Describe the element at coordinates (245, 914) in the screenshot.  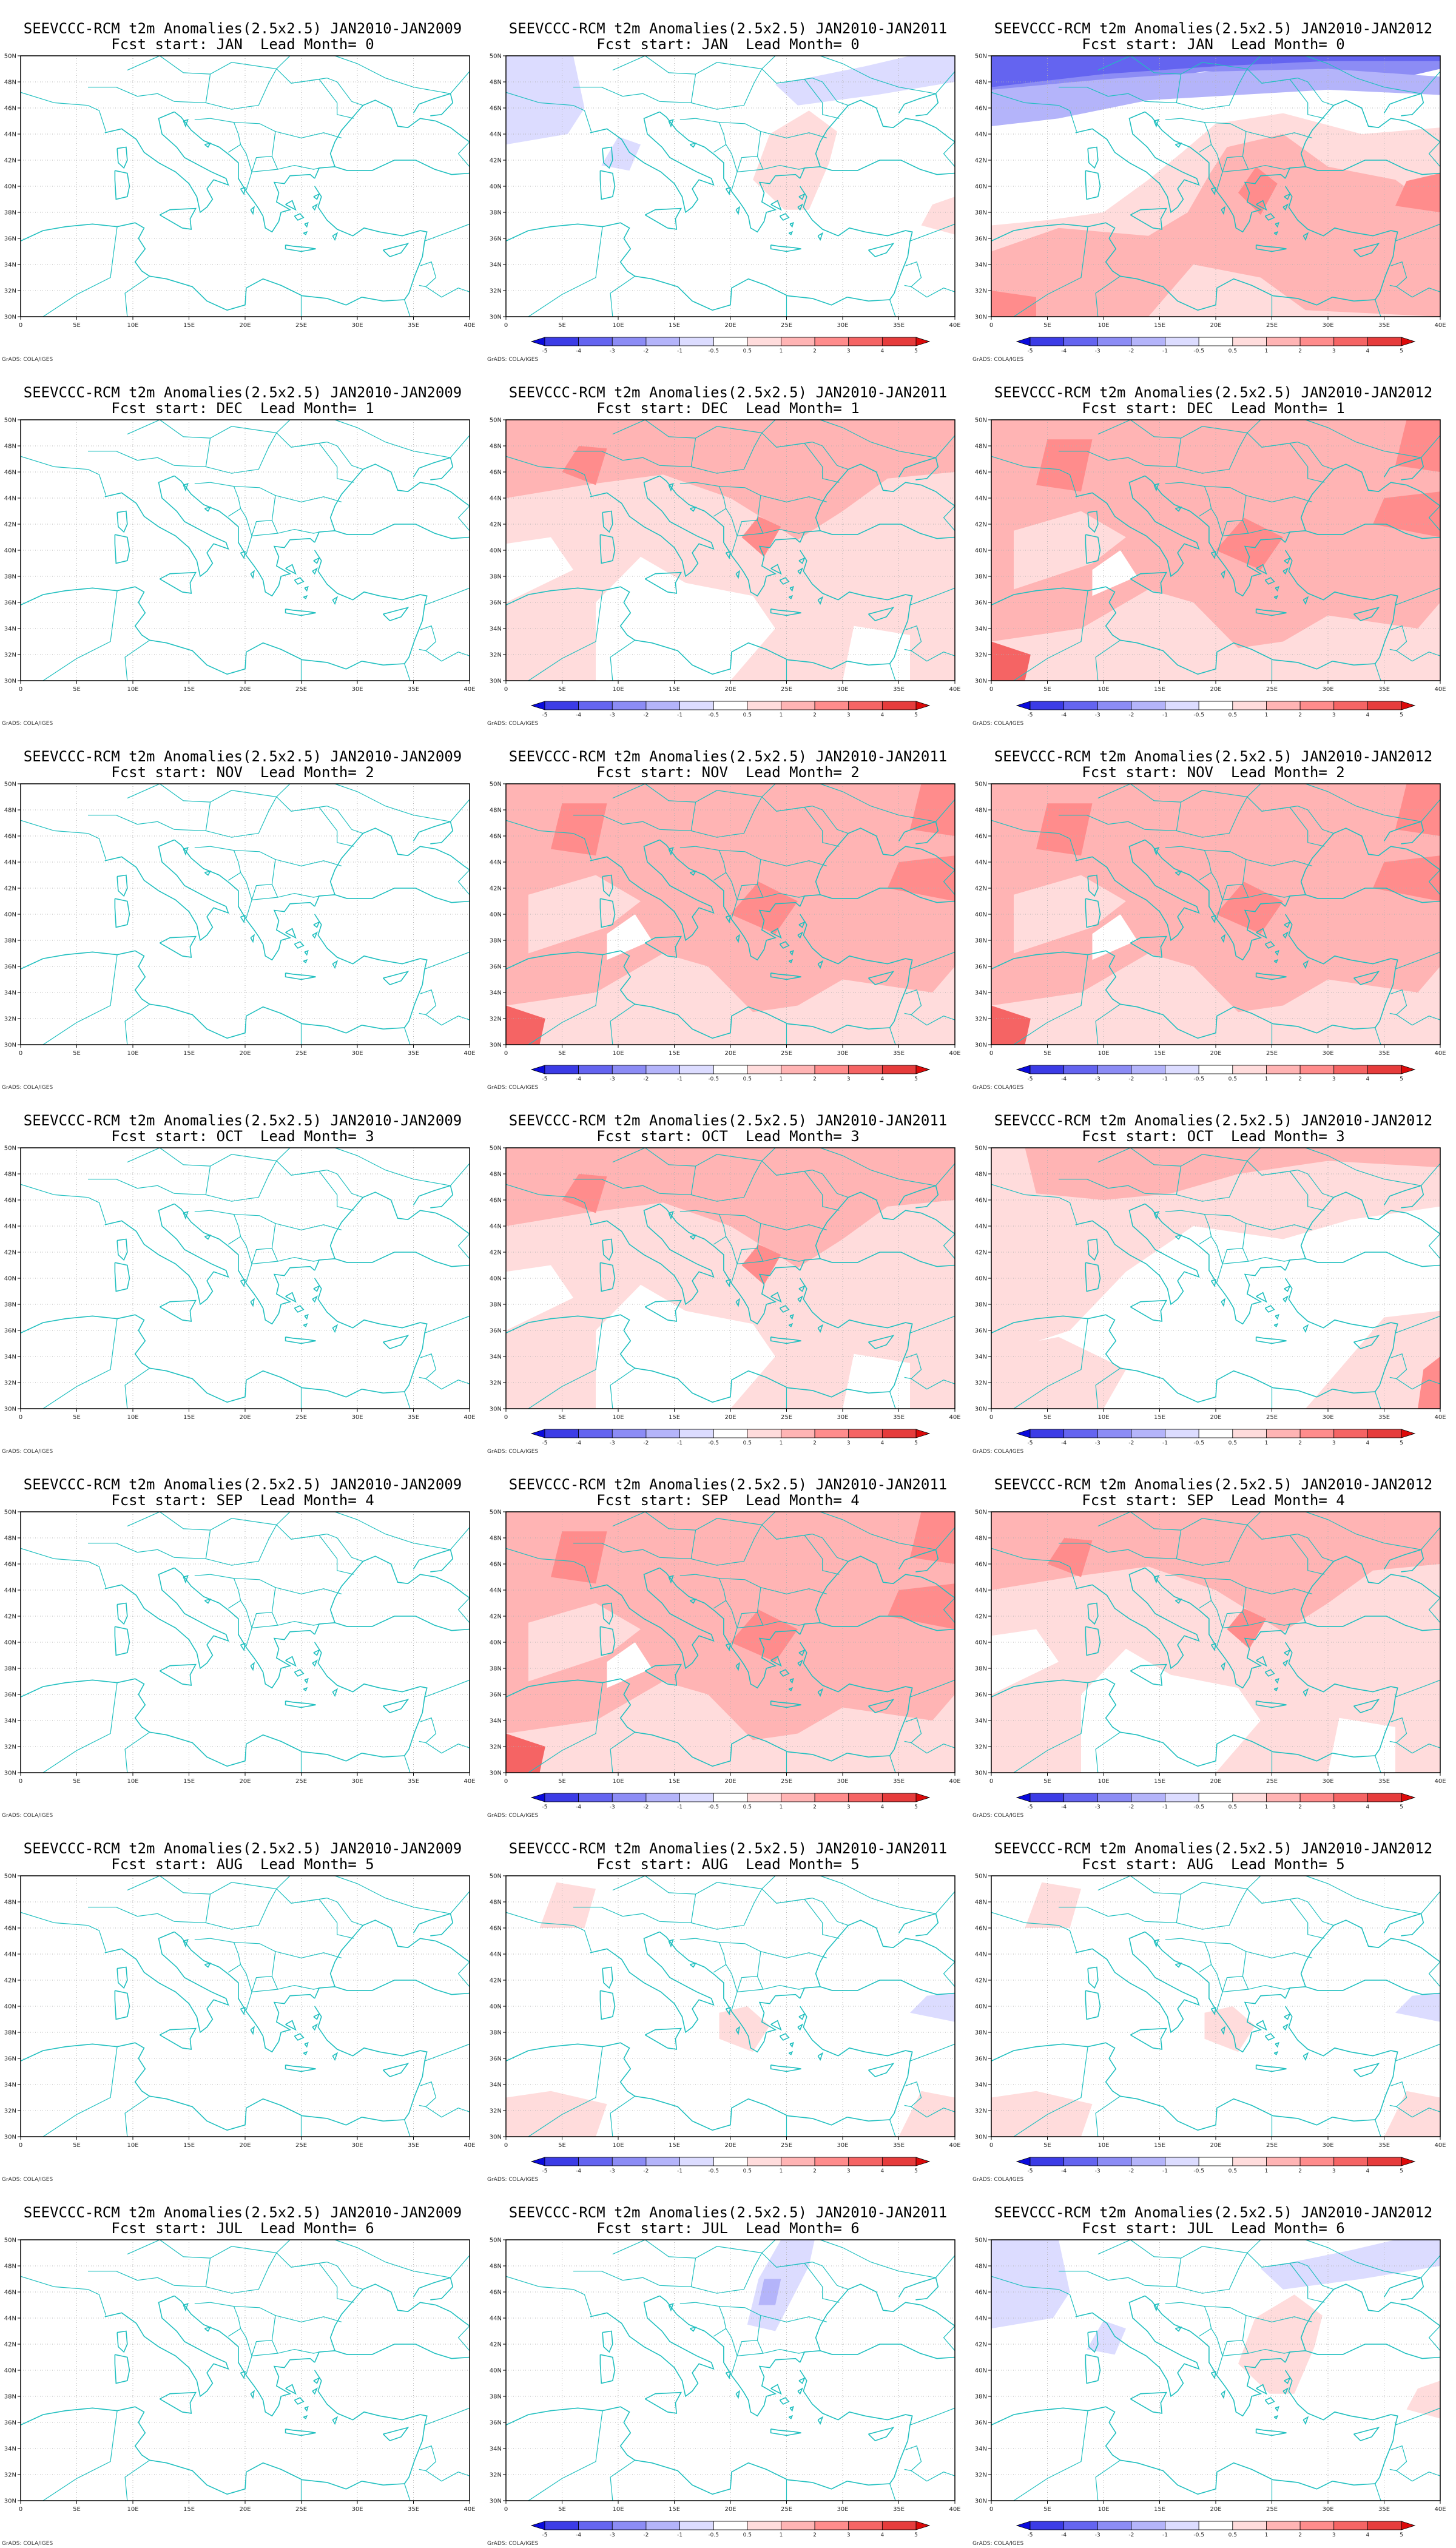
I see `coastlines` at that location.